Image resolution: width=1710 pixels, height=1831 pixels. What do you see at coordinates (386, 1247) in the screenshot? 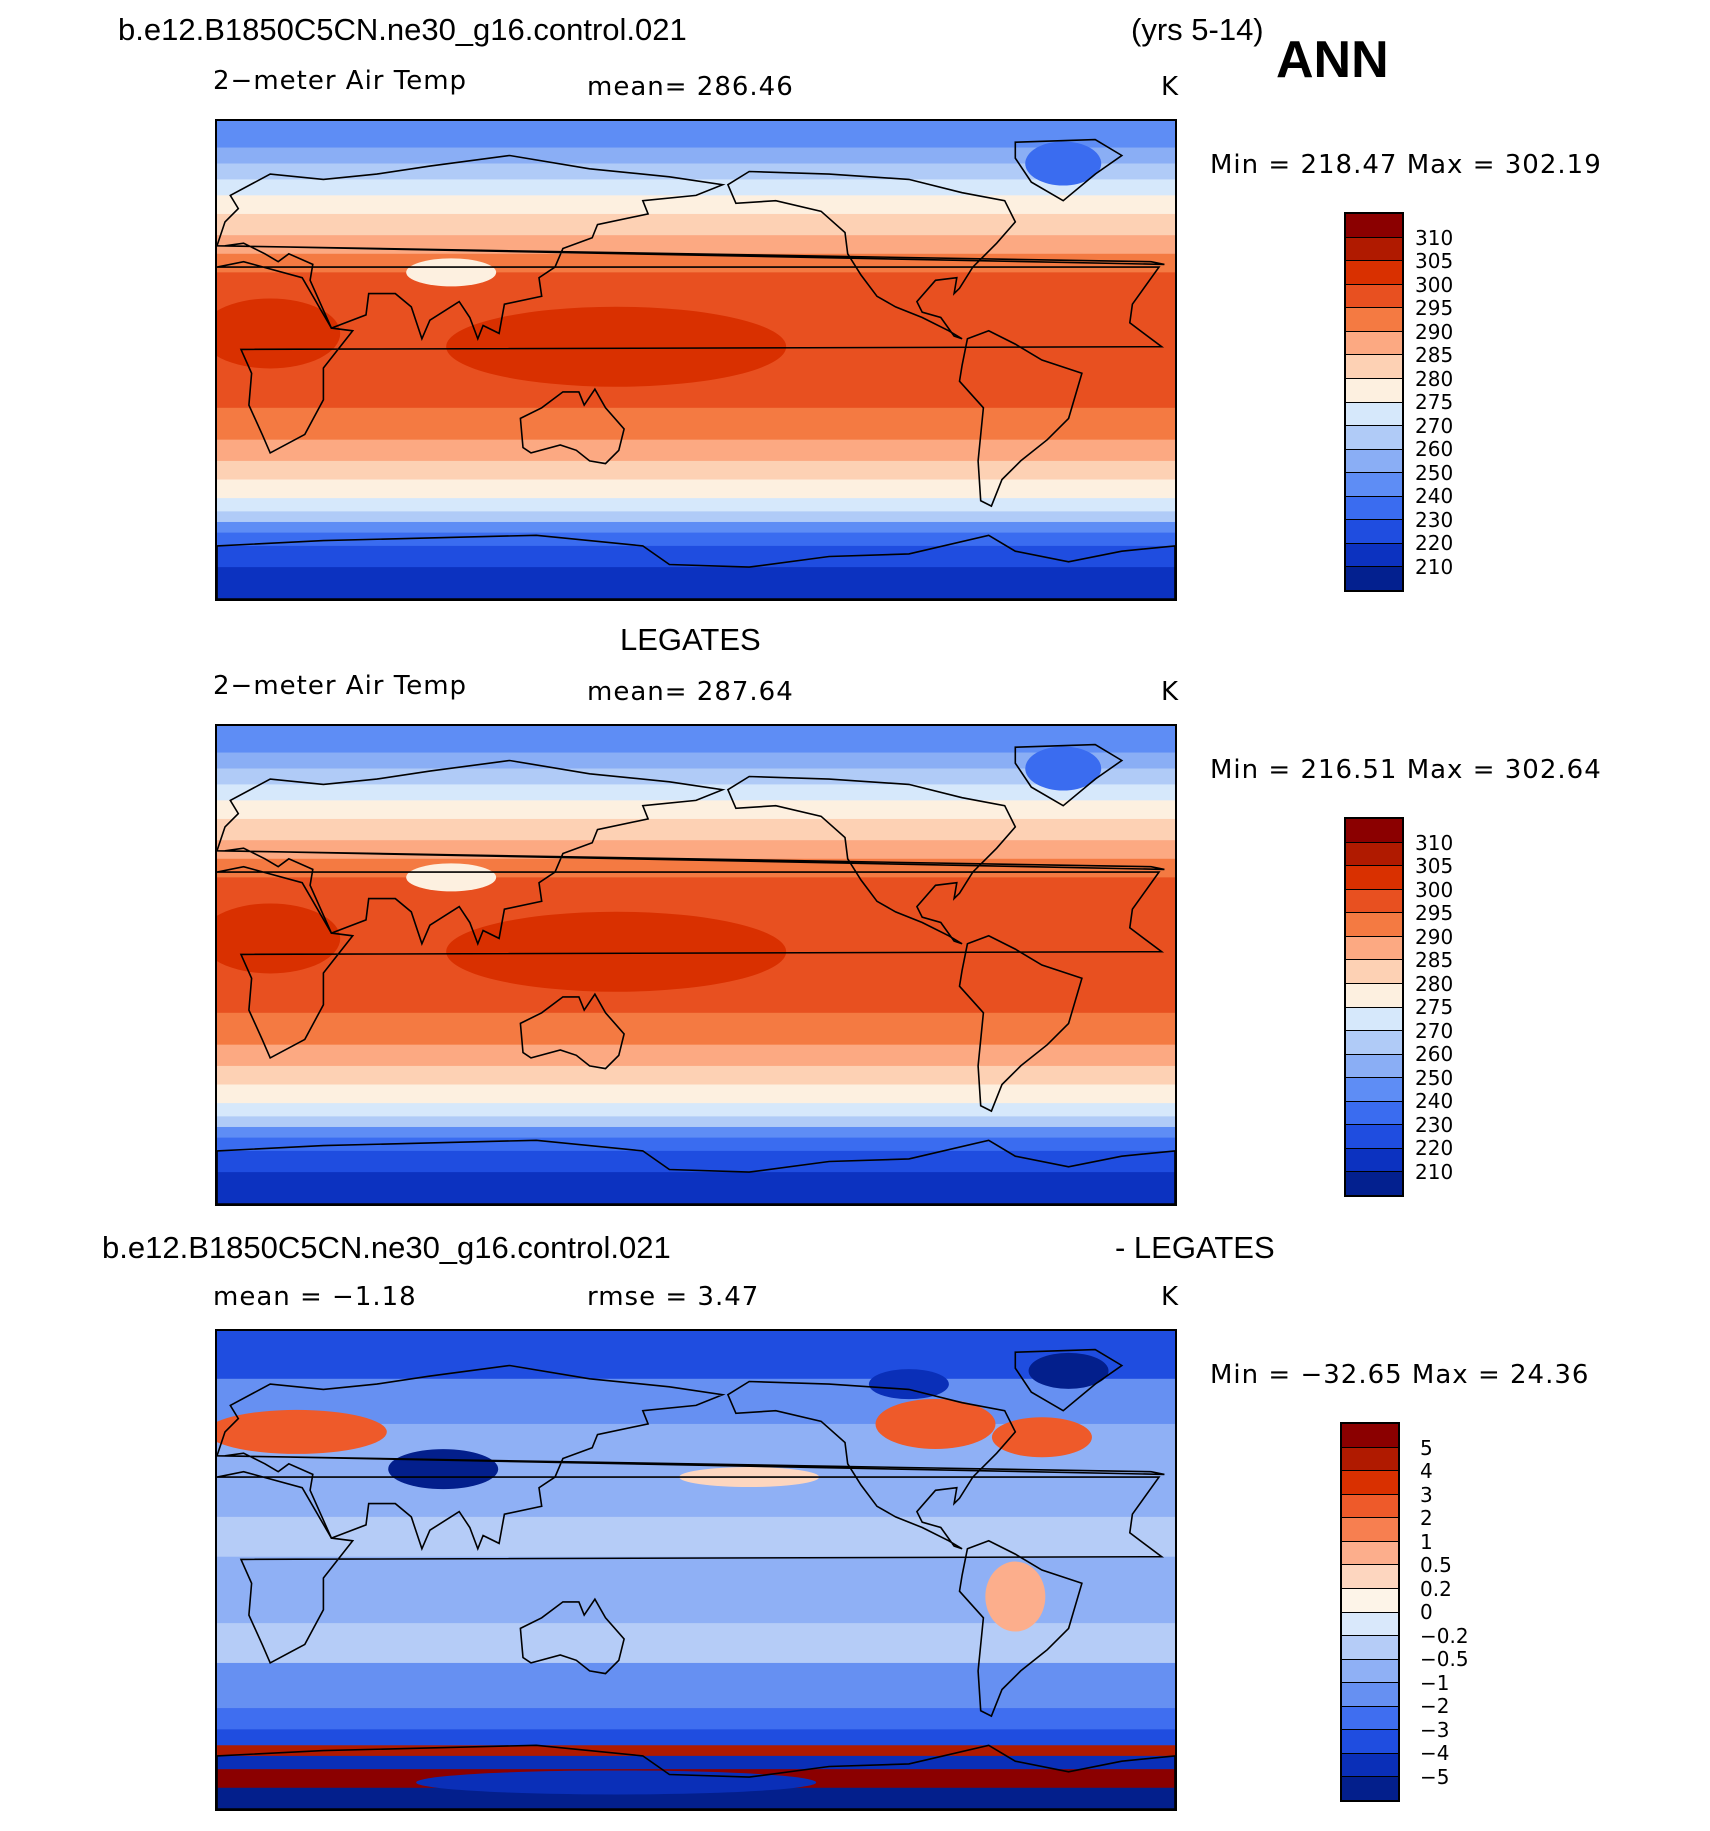
I see `panel3-title-left: b.e12.B1850C5CN.ne30_g16.control.021` at bounding box center [386, 1247].